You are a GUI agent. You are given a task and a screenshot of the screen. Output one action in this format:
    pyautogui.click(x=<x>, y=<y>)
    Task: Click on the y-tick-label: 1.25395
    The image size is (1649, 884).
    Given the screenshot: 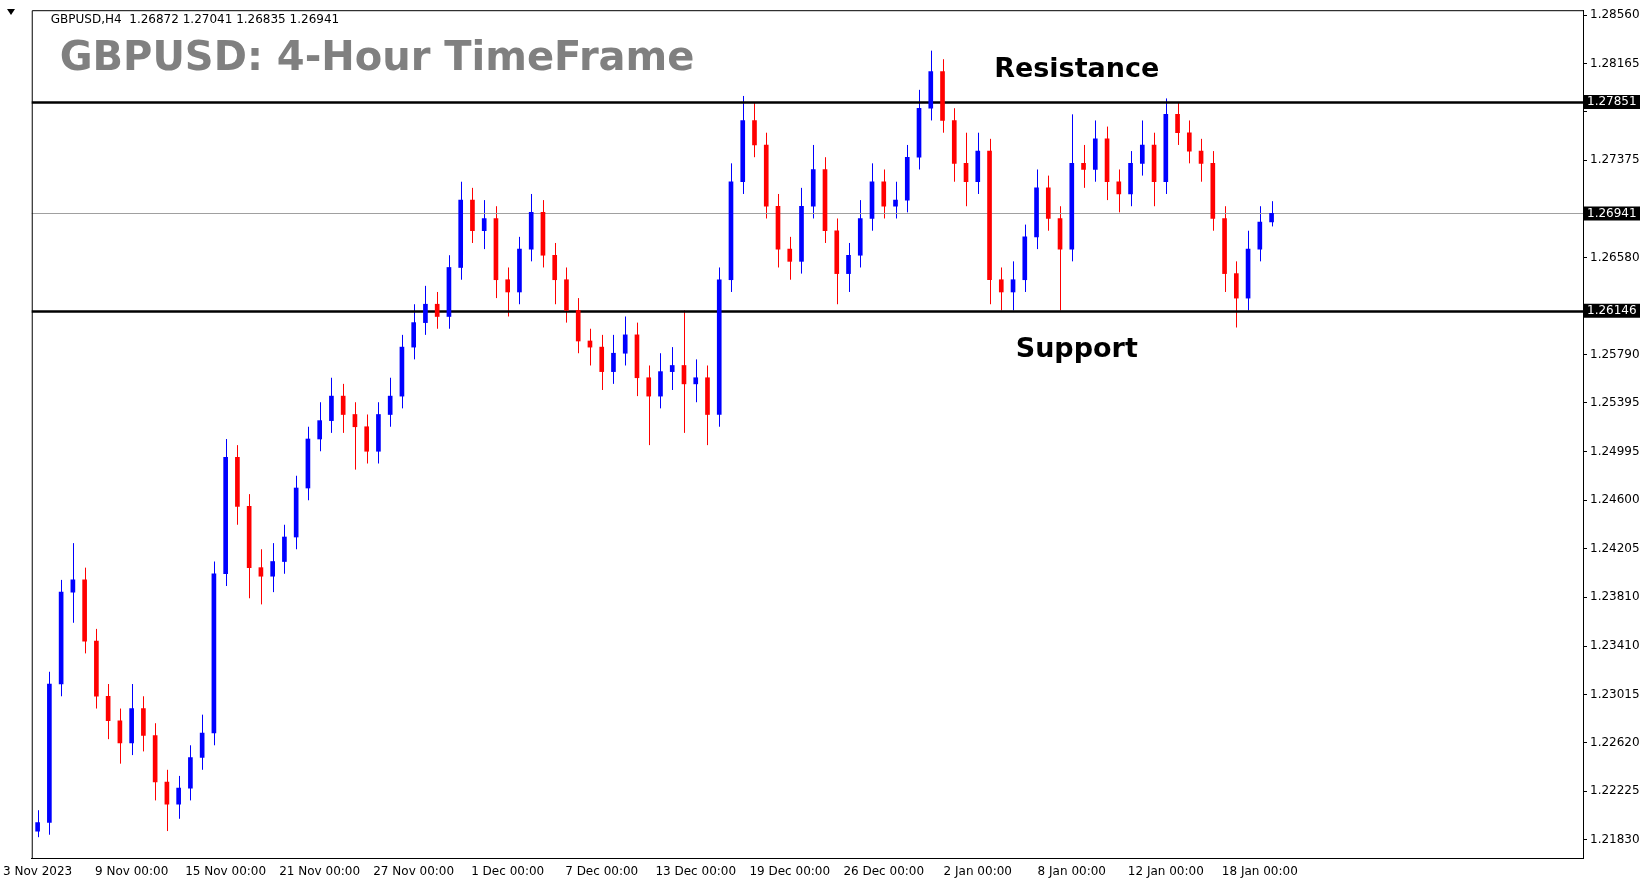 What is the action you would take?
    pyautogui.click(x=1615, y=401)
    